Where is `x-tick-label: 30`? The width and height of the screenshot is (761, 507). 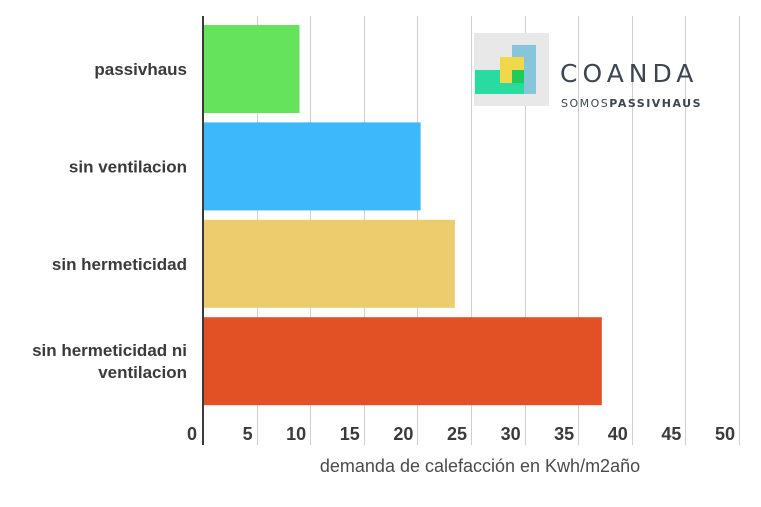
x-tick-label: 30 is located at coordinates (511, 434).